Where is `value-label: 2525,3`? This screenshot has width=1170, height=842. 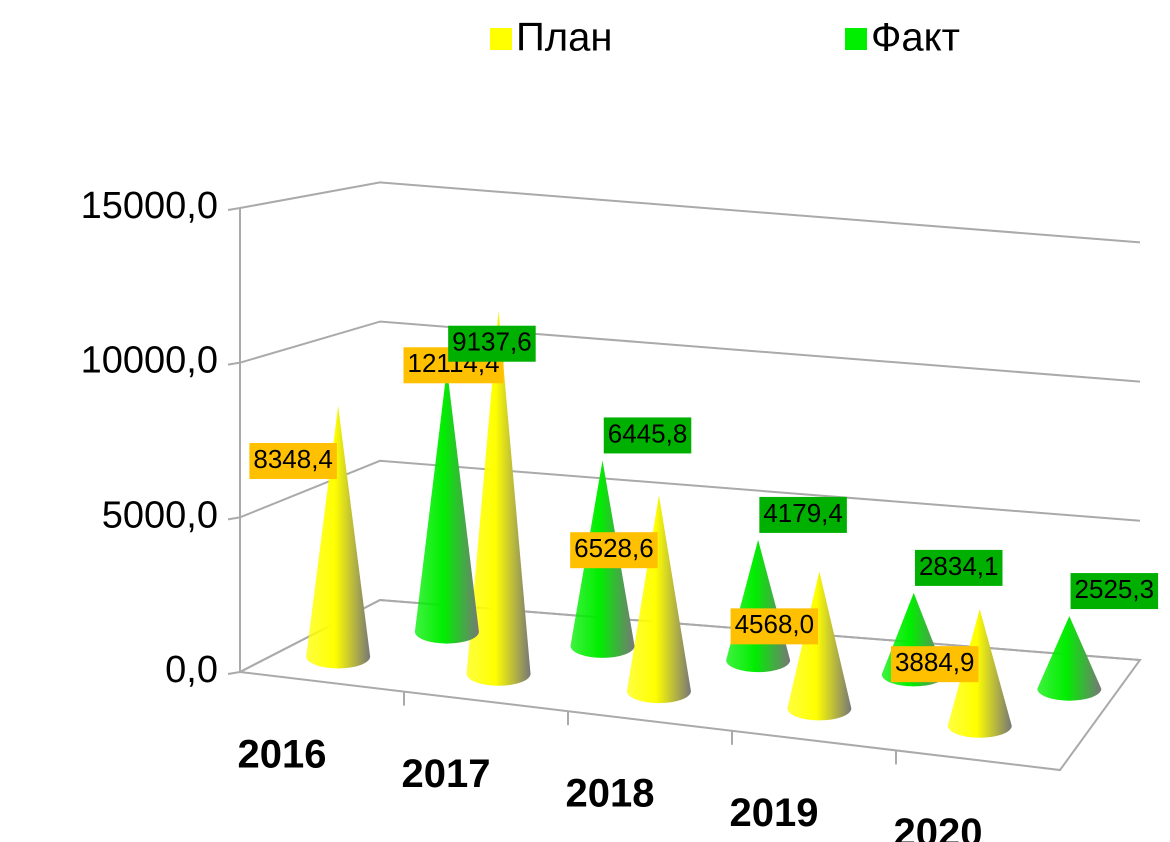
value-label: 2525,3 is located at coordinates (1115, 589).